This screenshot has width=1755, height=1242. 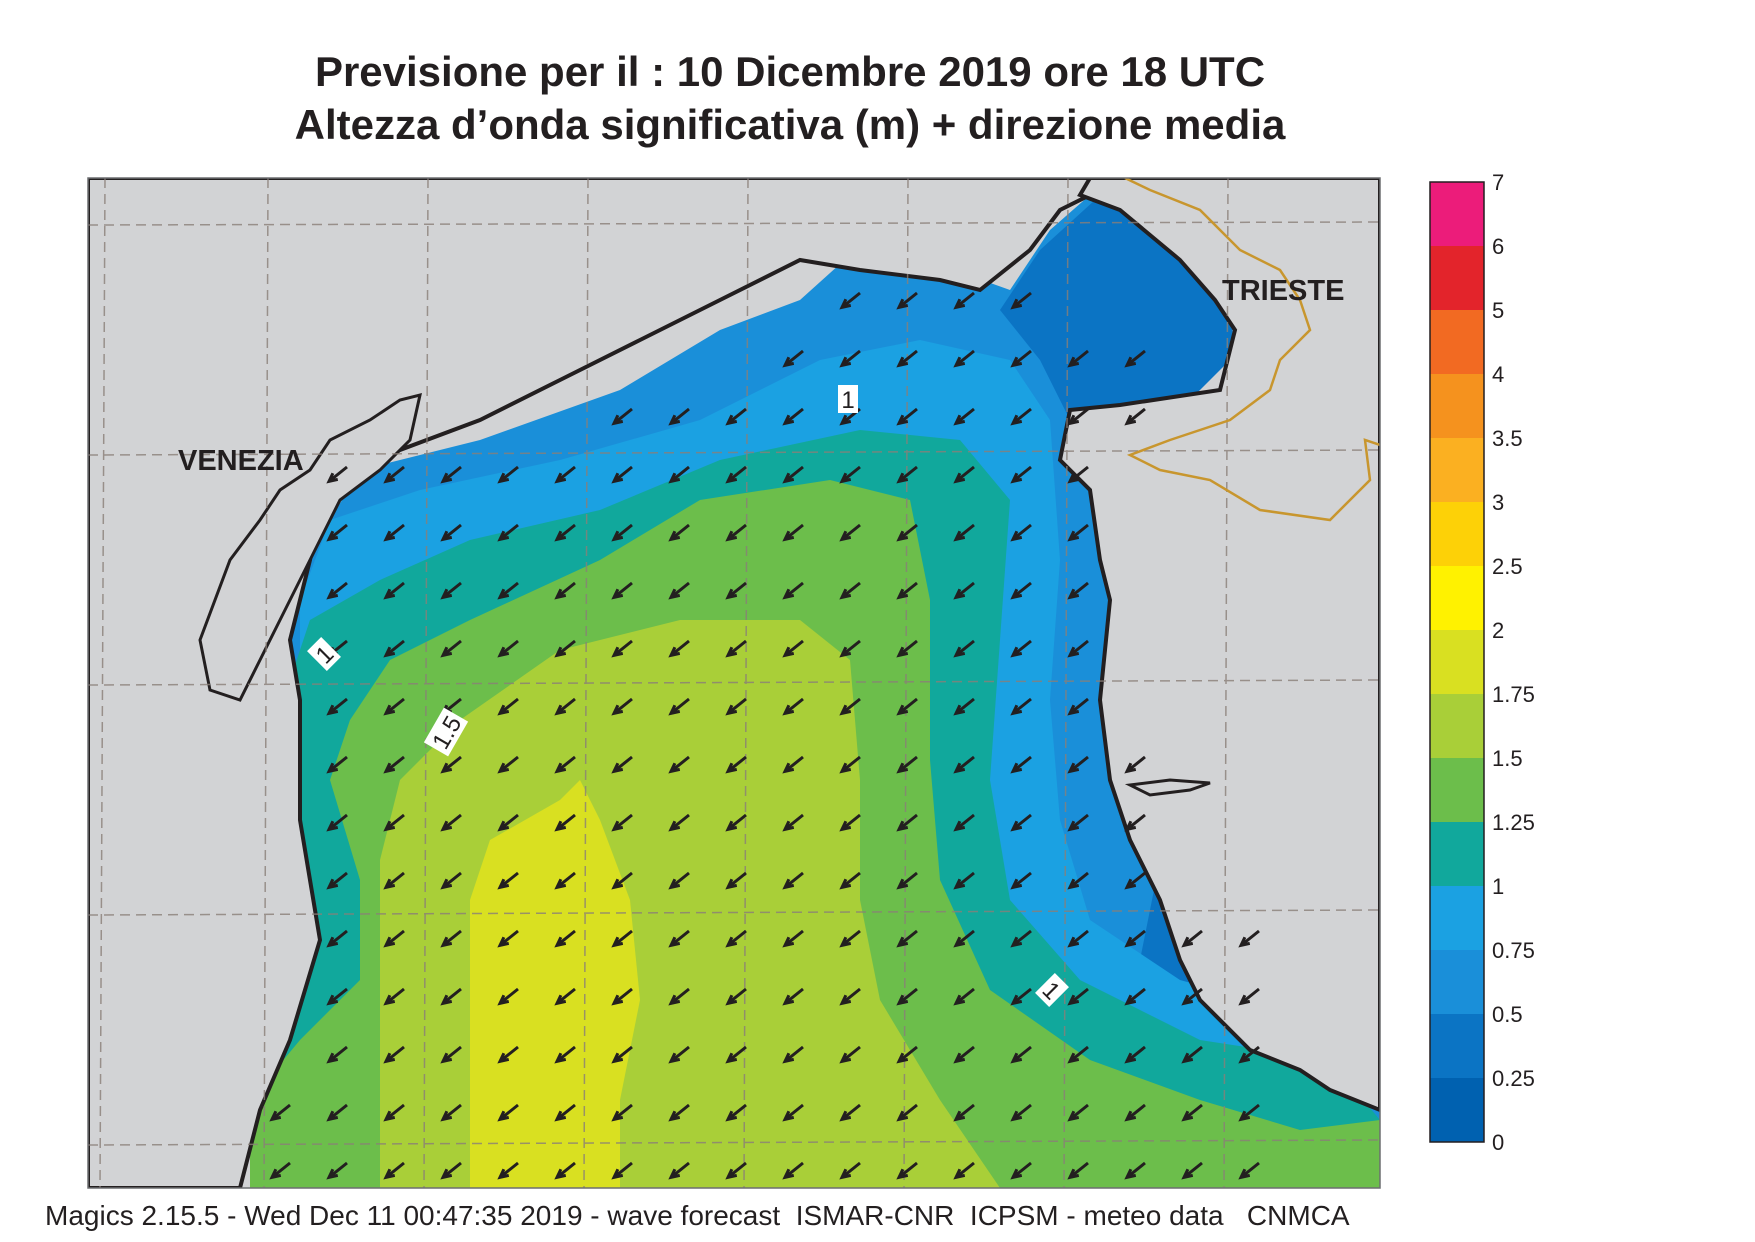 What do you see at coordinates (847, 400) in the screenshot?
I see `svg-text: 1` at bounding box center [847, 400].